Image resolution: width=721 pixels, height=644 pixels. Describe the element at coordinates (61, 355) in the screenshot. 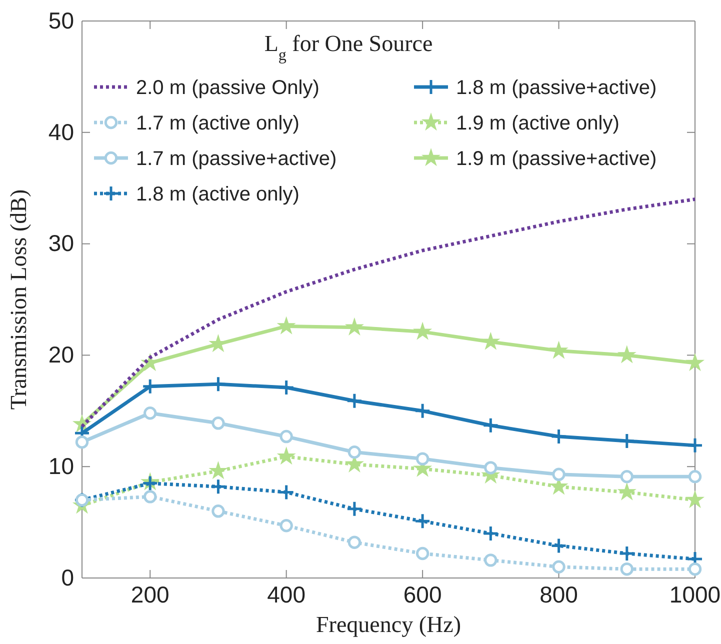

I see `y-tick-label: 20` at that location.